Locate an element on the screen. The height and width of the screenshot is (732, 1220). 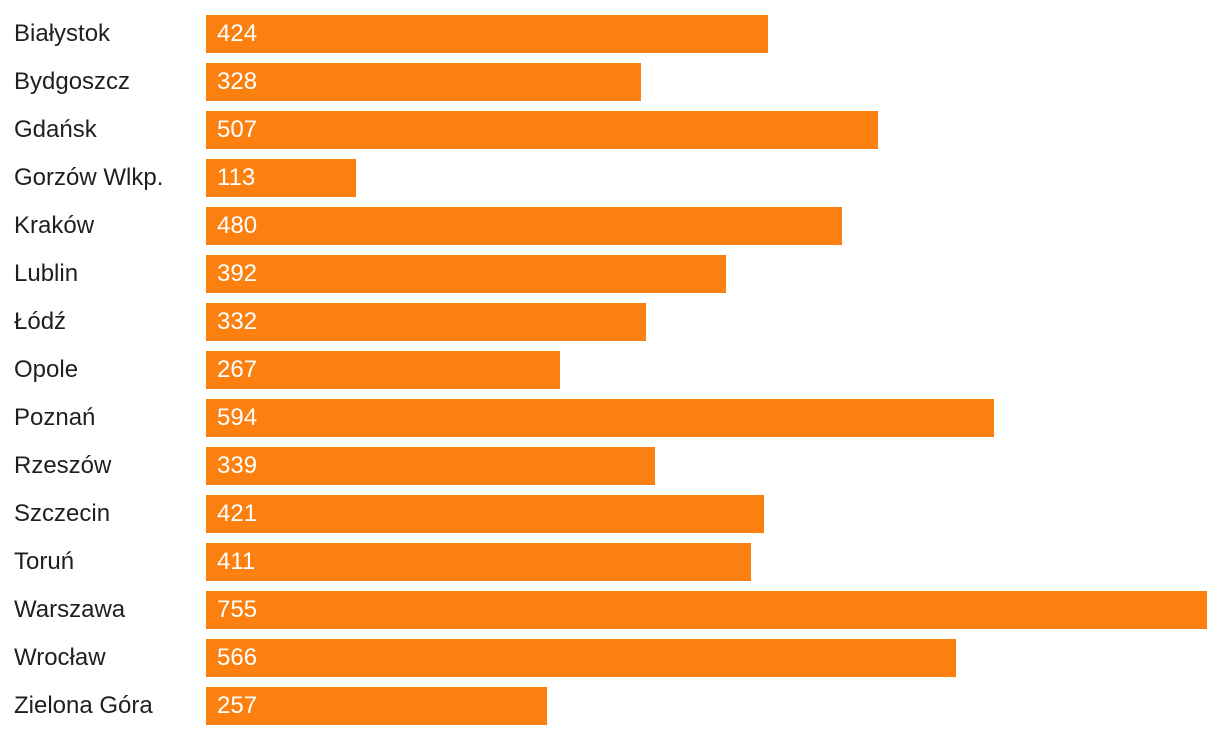
category-label: Rzeszów is located at coordinates (63, 465).